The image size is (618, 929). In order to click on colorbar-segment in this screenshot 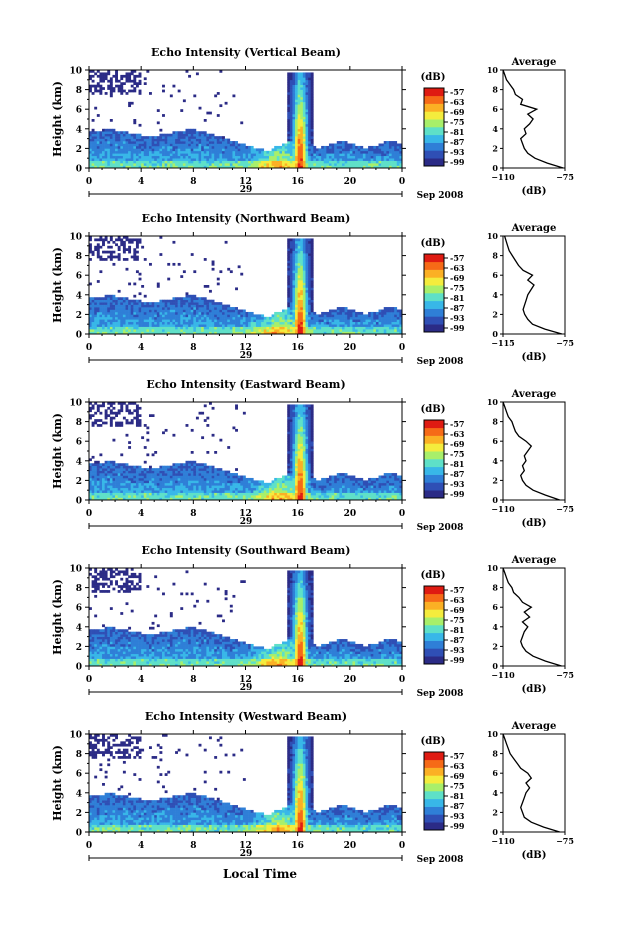, I will do `click(434, 131)`.